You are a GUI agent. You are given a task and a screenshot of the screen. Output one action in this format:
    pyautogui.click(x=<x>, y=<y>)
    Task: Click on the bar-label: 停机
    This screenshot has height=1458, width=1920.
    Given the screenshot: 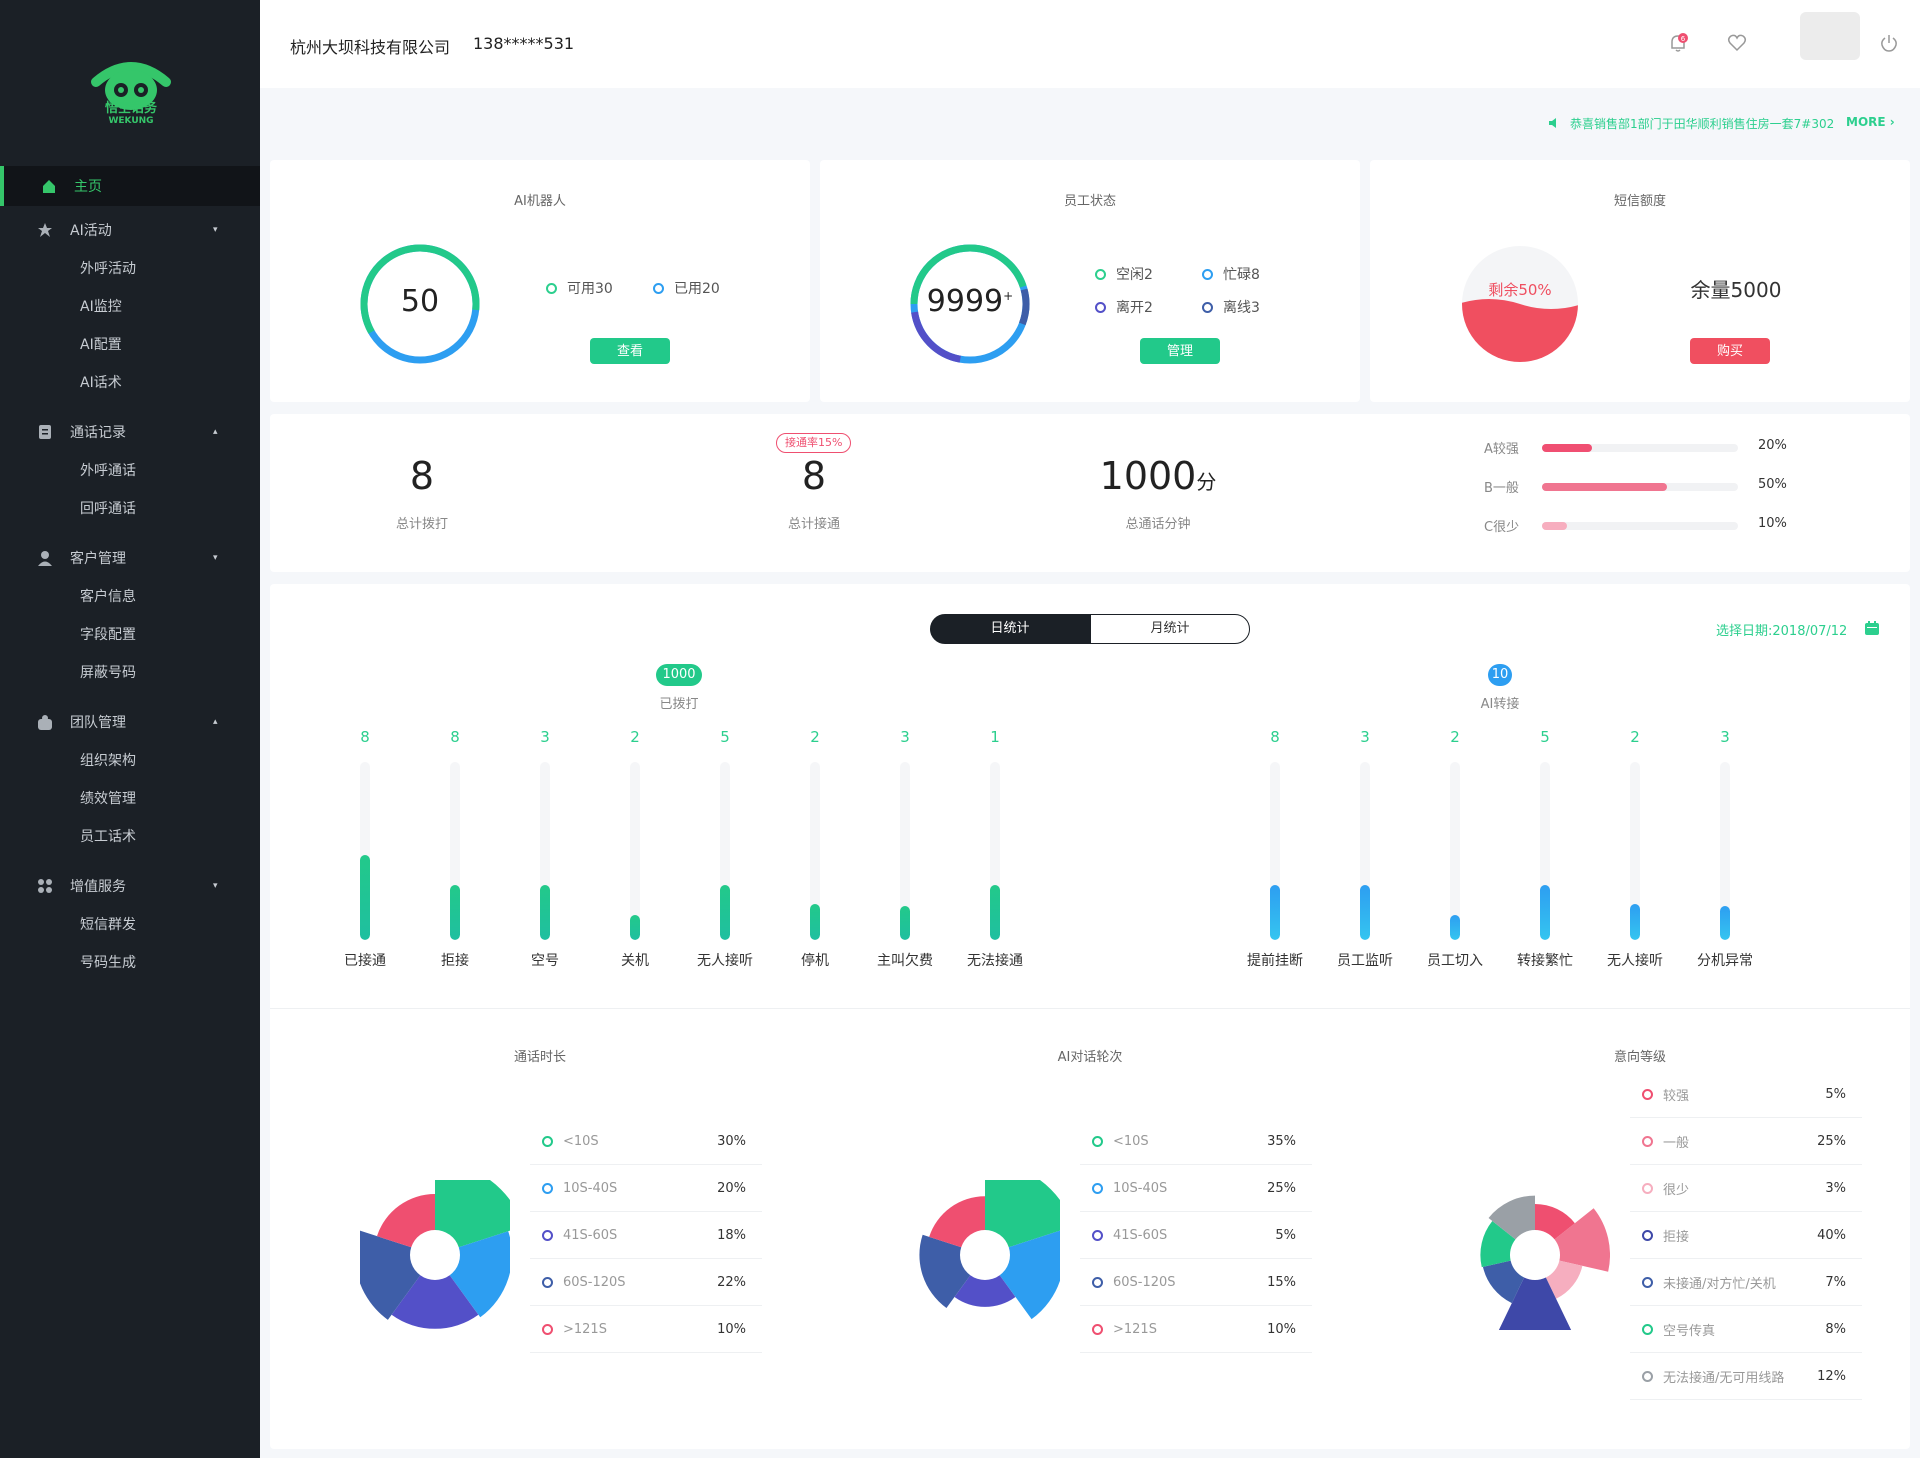 What is the action you would take?
    pyautogui.click(x=815, y=961)
    